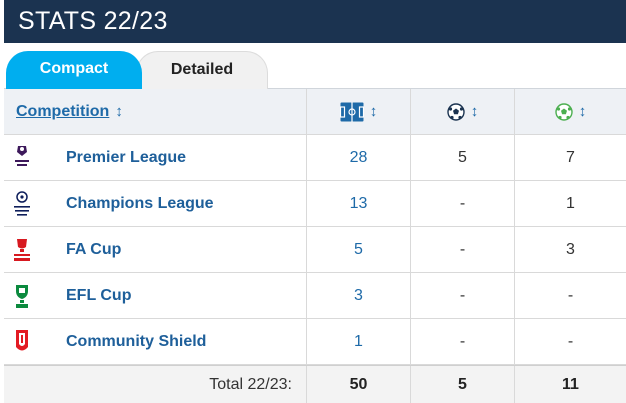 The width and height of the screenshot is (626, 403). Describe the element at coordinates (358, 295) in the screenshot. I see `appearances-value: 3` at that location.